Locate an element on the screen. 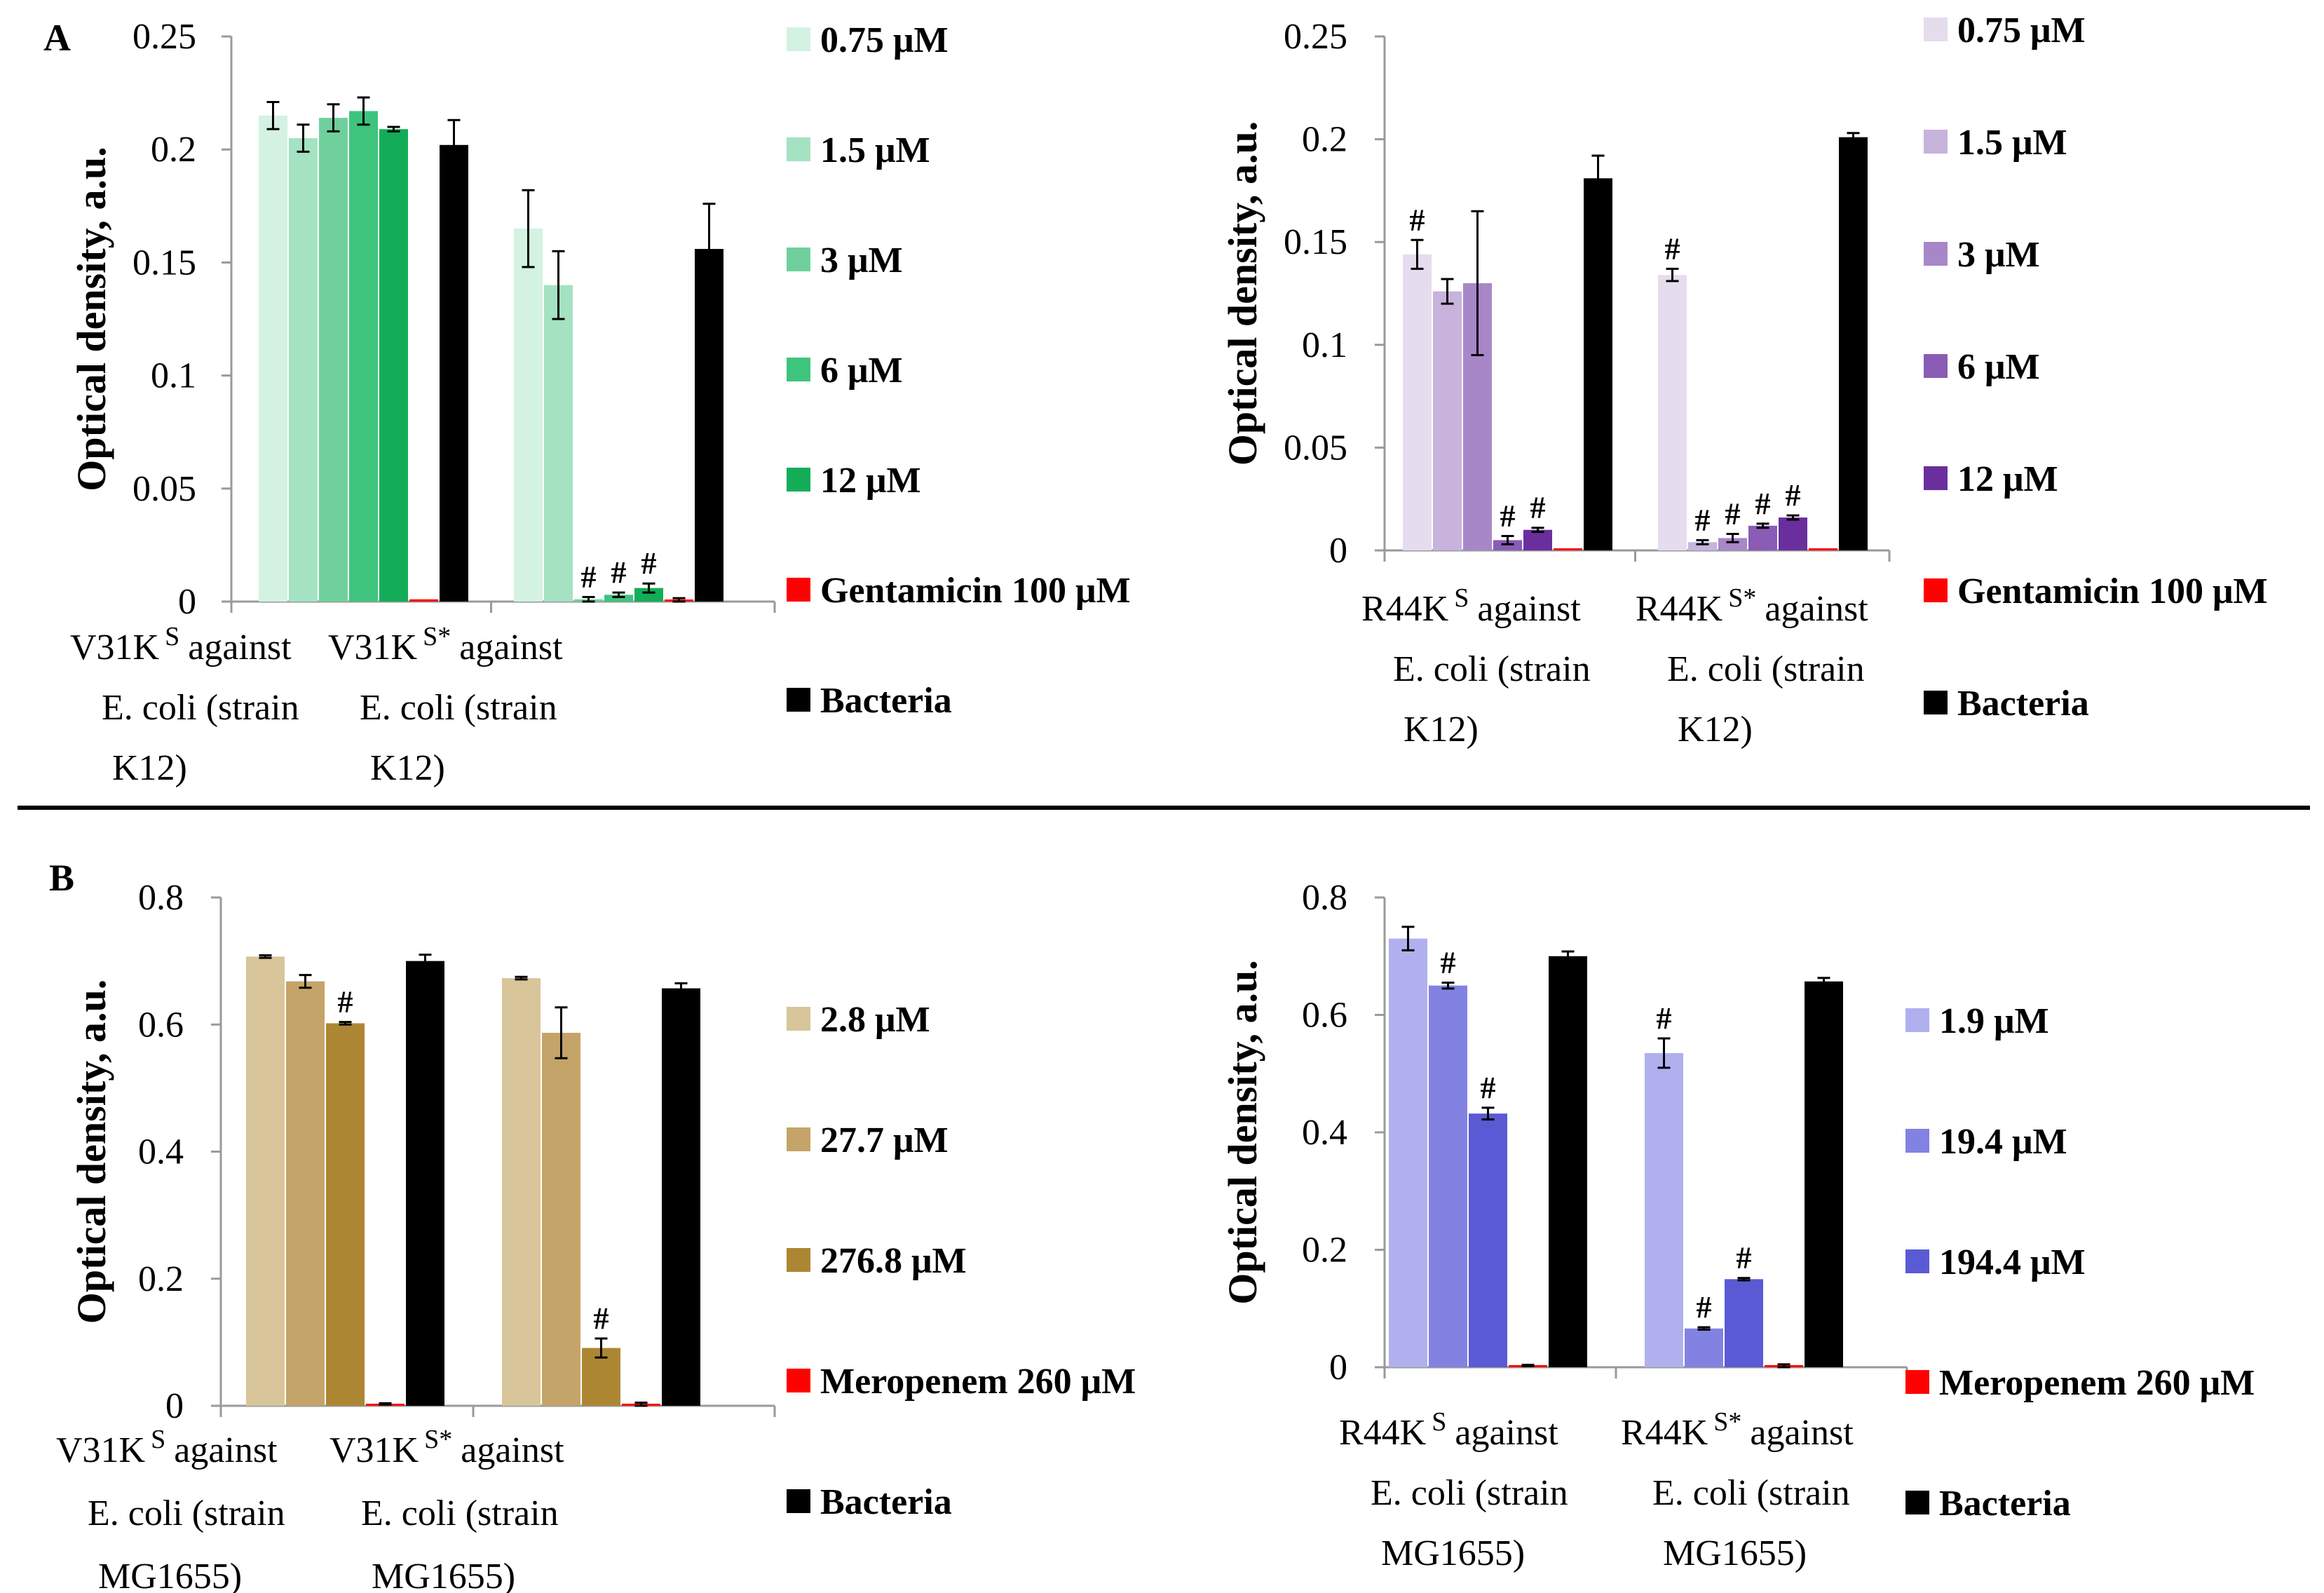 Image resolution: width=2324 pixels, height=1593 pixels. b-right-y-tick-label: 0.2 is located at coordinates (1324, 1251).